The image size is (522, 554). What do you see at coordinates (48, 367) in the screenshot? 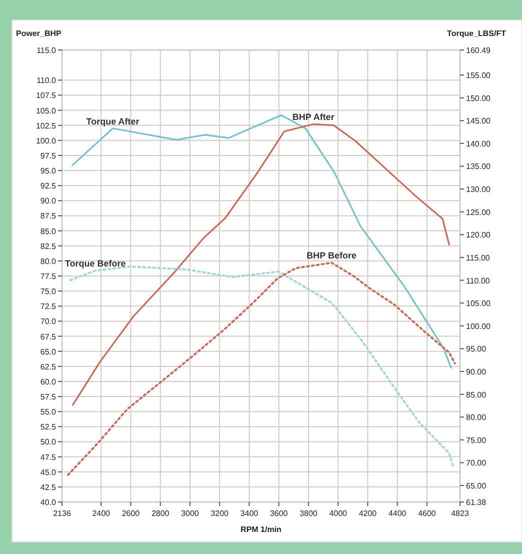
I see `y-tick-label: 62.5` at bounding box center [48, 367].